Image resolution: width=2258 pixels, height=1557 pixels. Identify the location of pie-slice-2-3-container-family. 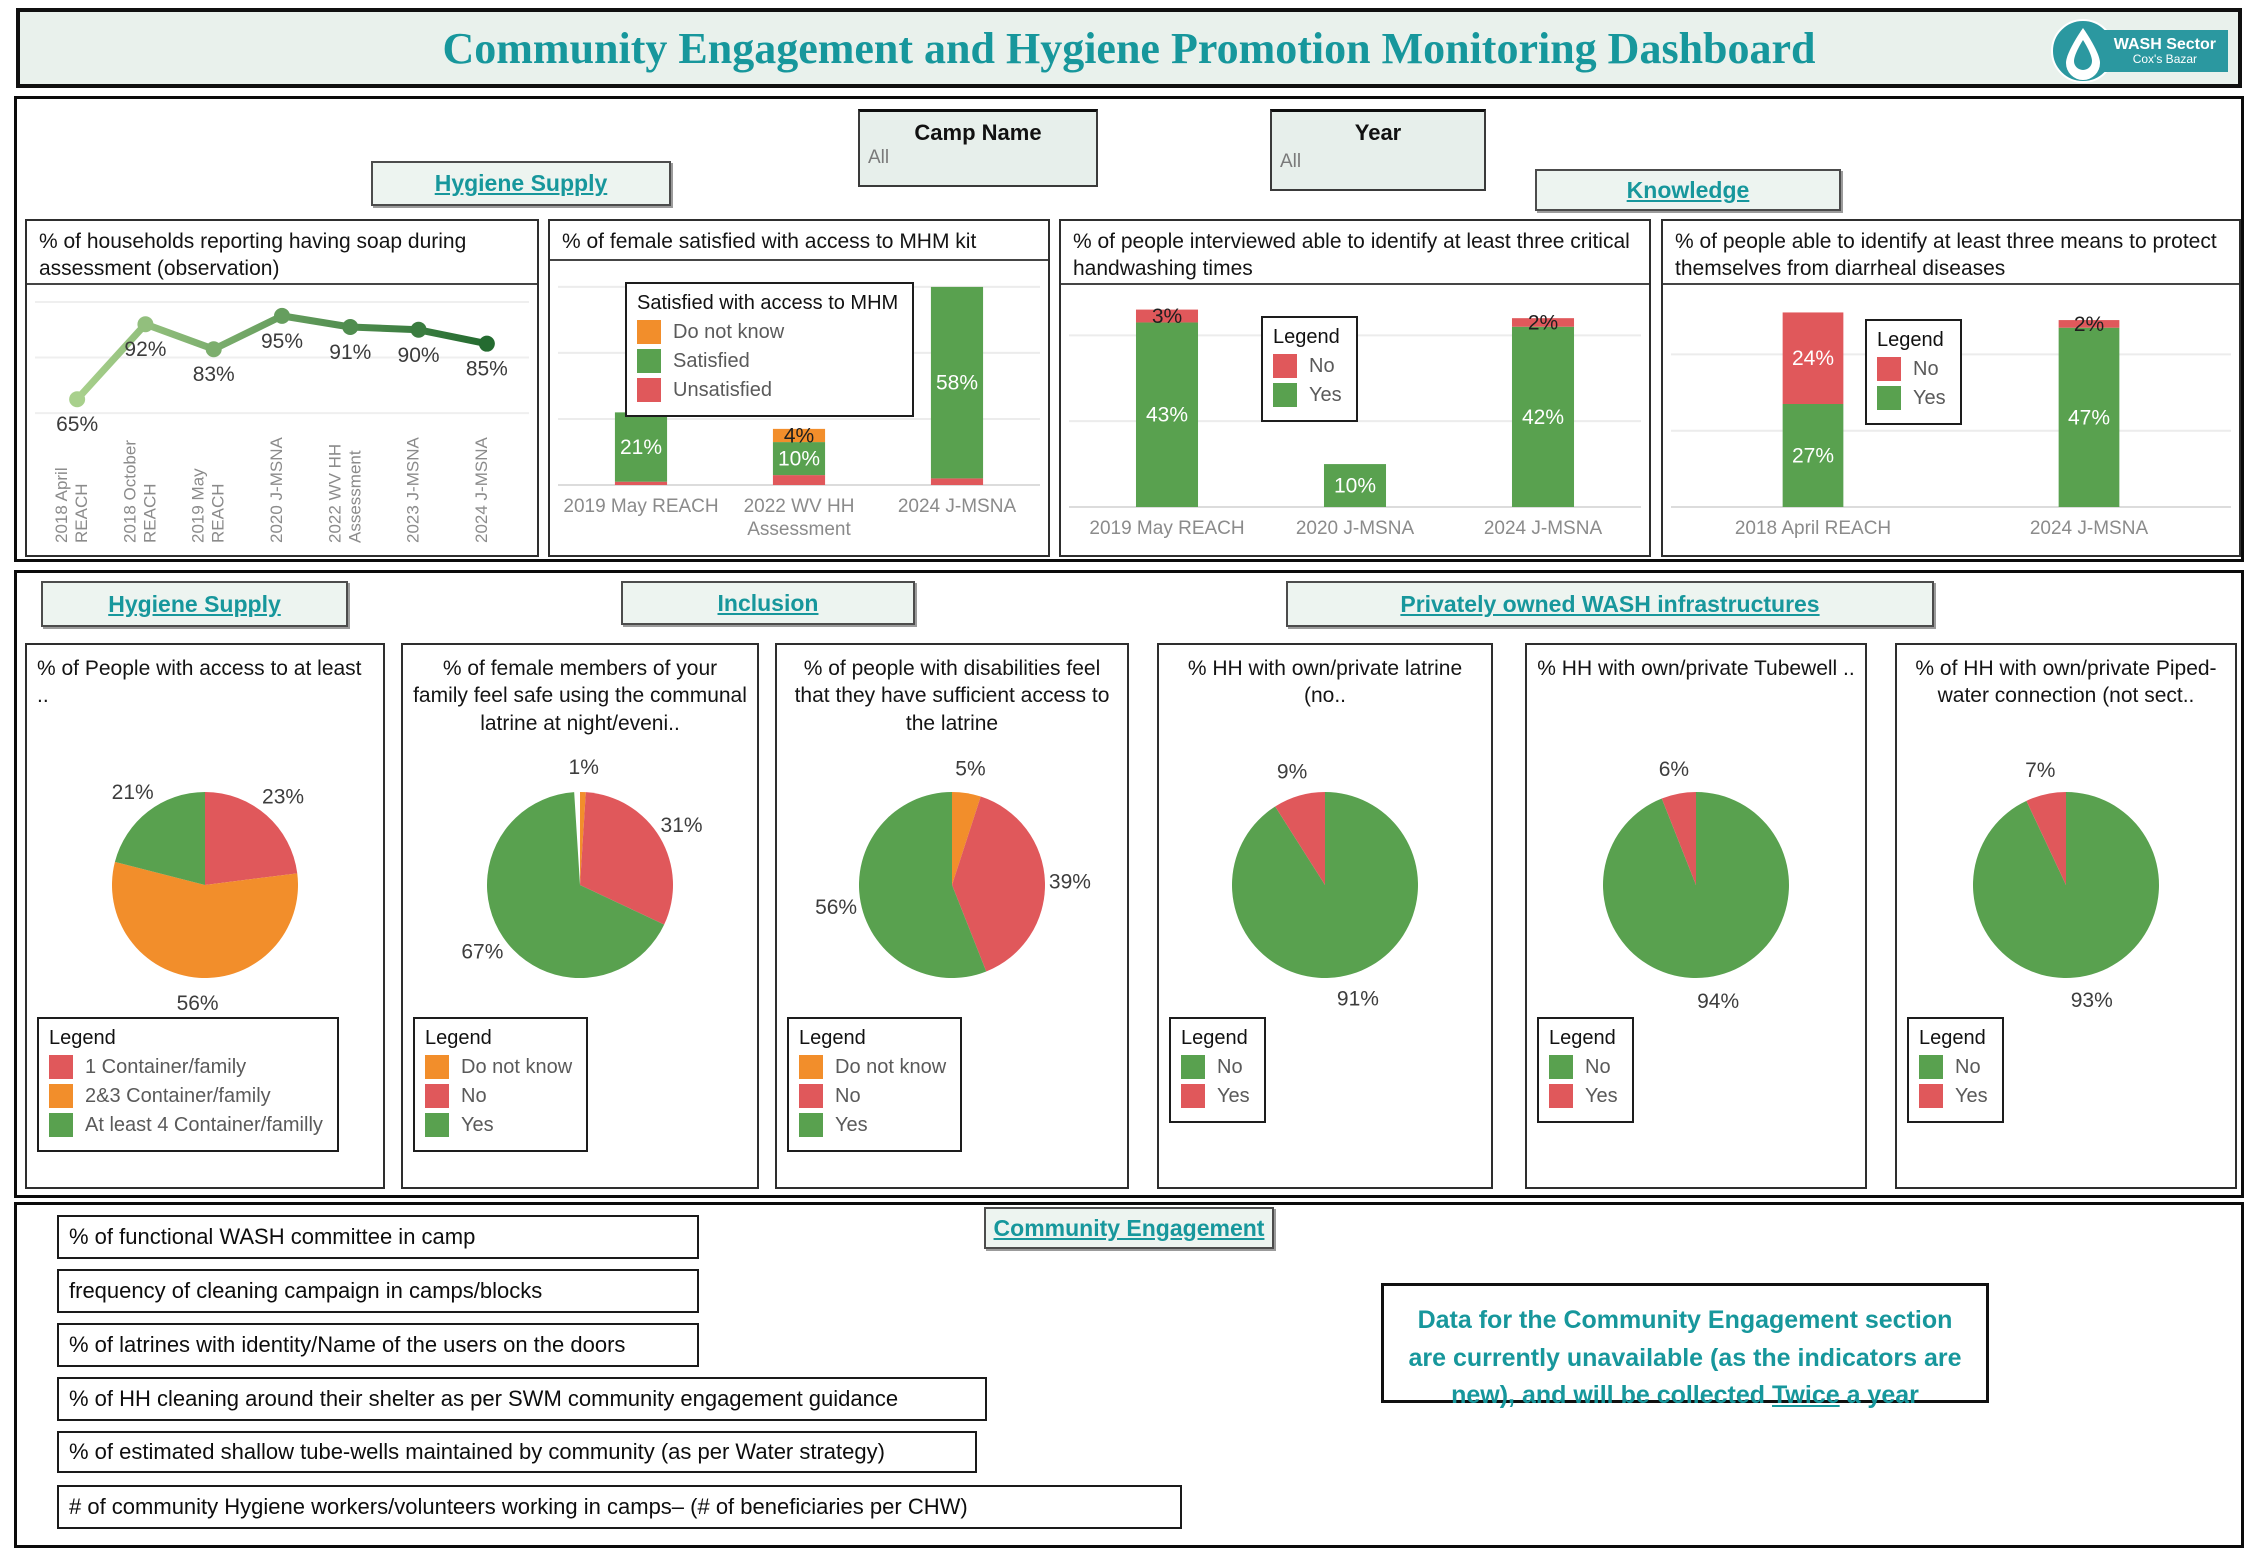
(204, 919).